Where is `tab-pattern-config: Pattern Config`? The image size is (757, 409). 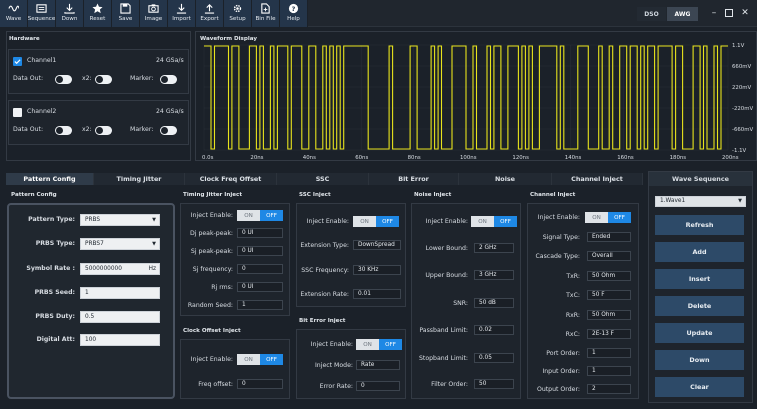
tab-pattern-config: Pattern Config is located at coordinates (50, 179).